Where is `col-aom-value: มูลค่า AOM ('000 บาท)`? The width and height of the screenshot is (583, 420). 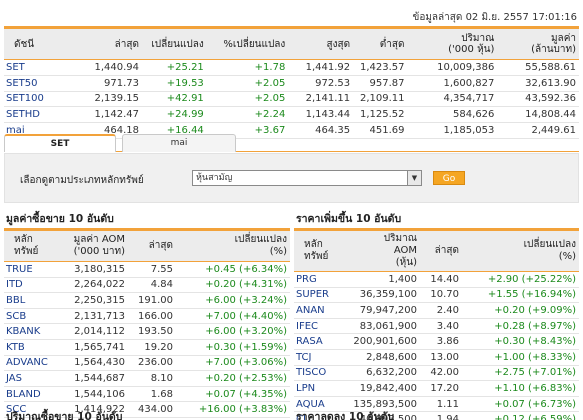 col-aom-value: มูลค่า AOM ('000 บาท) is located at coordinates (99, 245).